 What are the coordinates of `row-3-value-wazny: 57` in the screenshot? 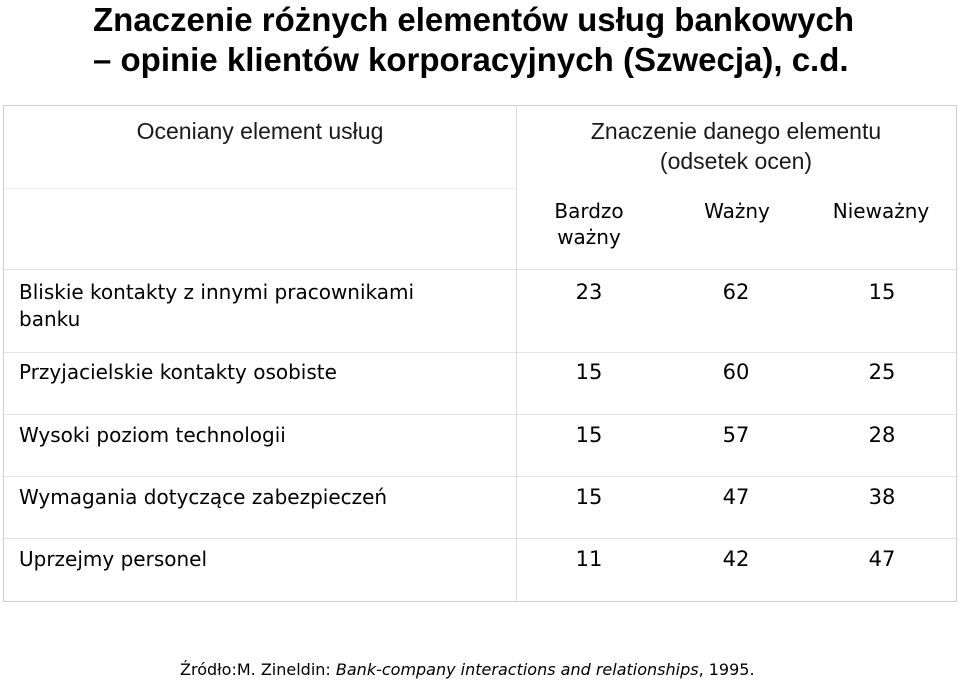 It's located at (736, 435).